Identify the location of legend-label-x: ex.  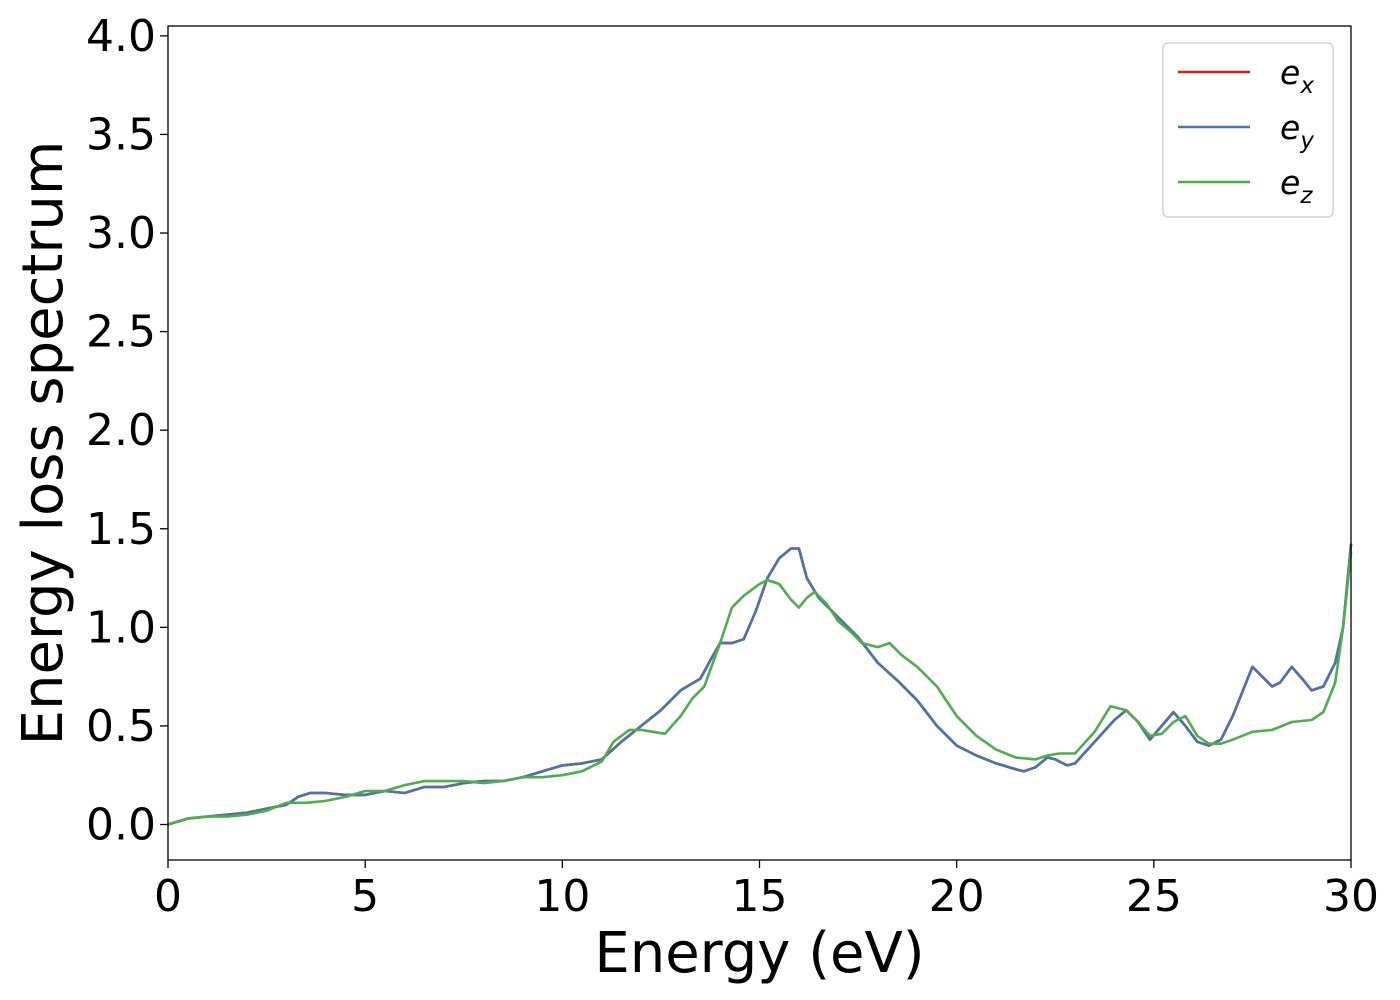
(1297, 76).